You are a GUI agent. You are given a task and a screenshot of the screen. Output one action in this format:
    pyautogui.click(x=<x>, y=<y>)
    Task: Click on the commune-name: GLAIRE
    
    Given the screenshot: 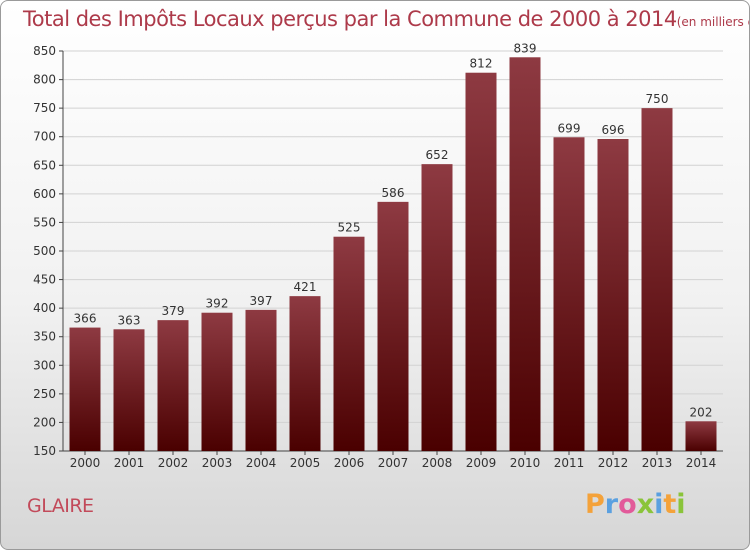 What is the action you would take?
    pyautogui.click(x=60, y=506)
    